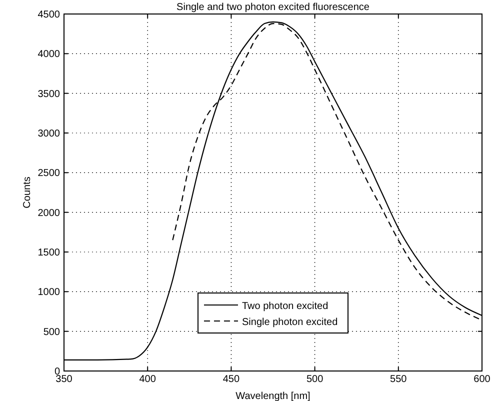  I want to click on chart-title: Single and two photon excited fluorescence, so click(273, 7).